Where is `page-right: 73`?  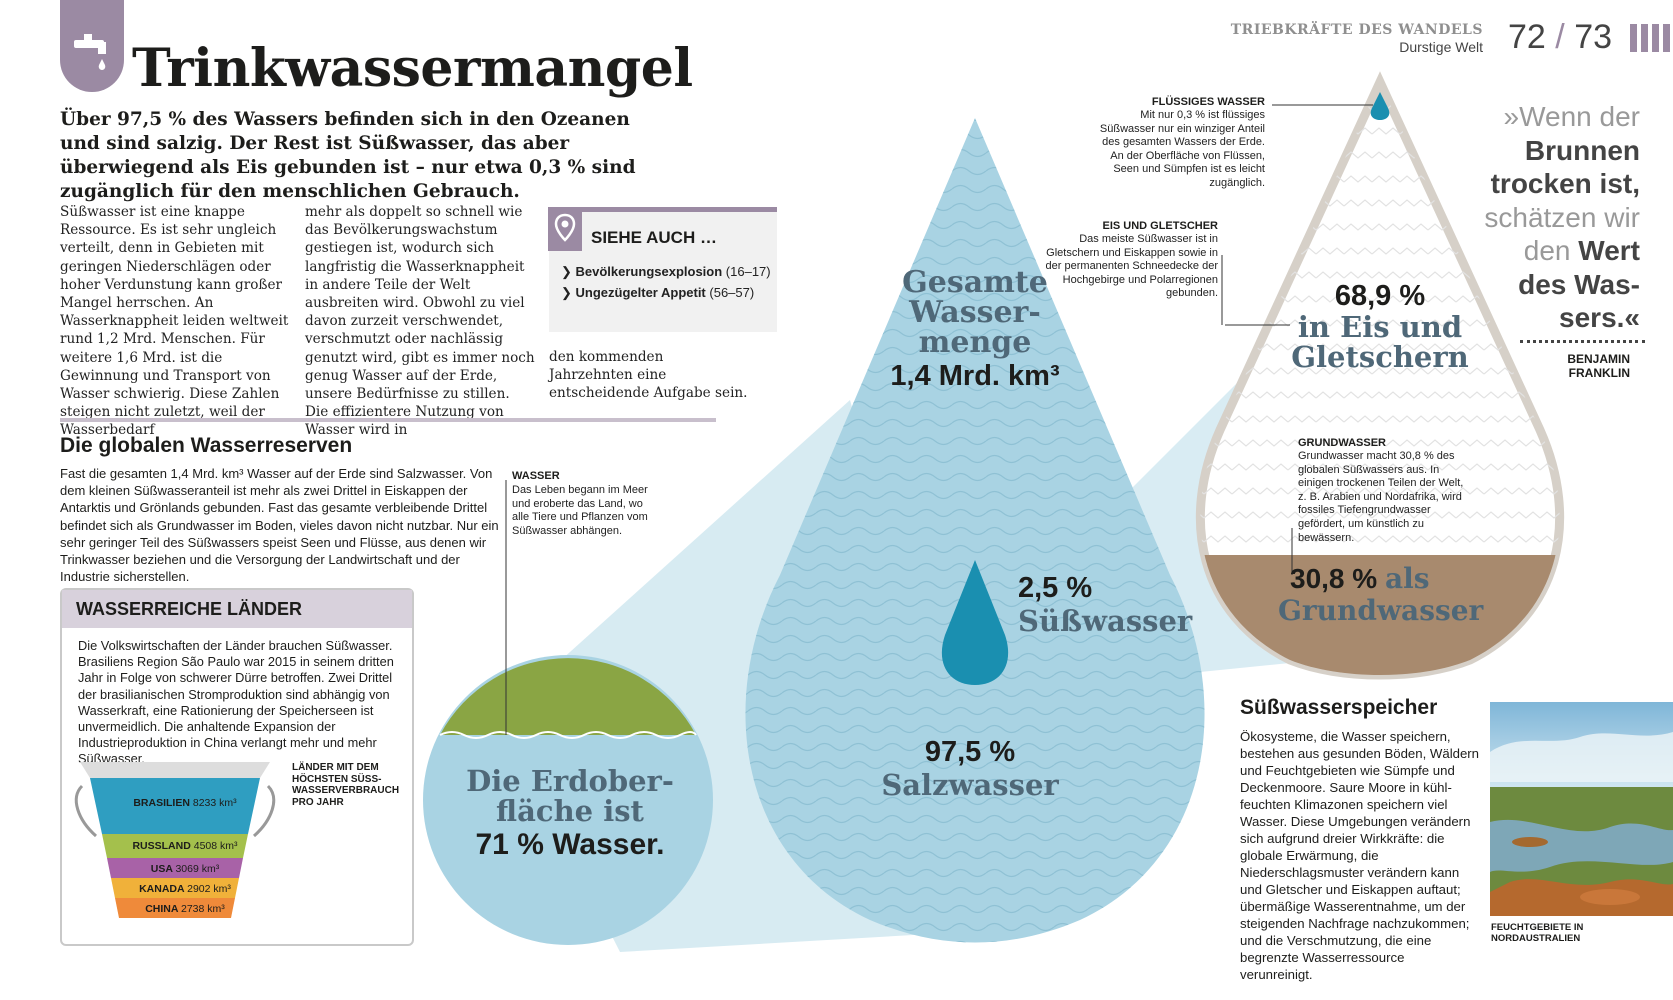 page-right: 73 is located at coordinates (1593, 37).